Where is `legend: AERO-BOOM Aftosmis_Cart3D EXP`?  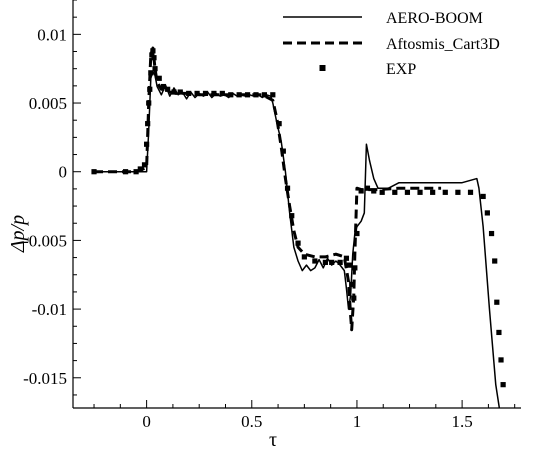 legend: AERO-BOOM Aftosmis_Cart3D EXP is located at coordinates (391, 44).